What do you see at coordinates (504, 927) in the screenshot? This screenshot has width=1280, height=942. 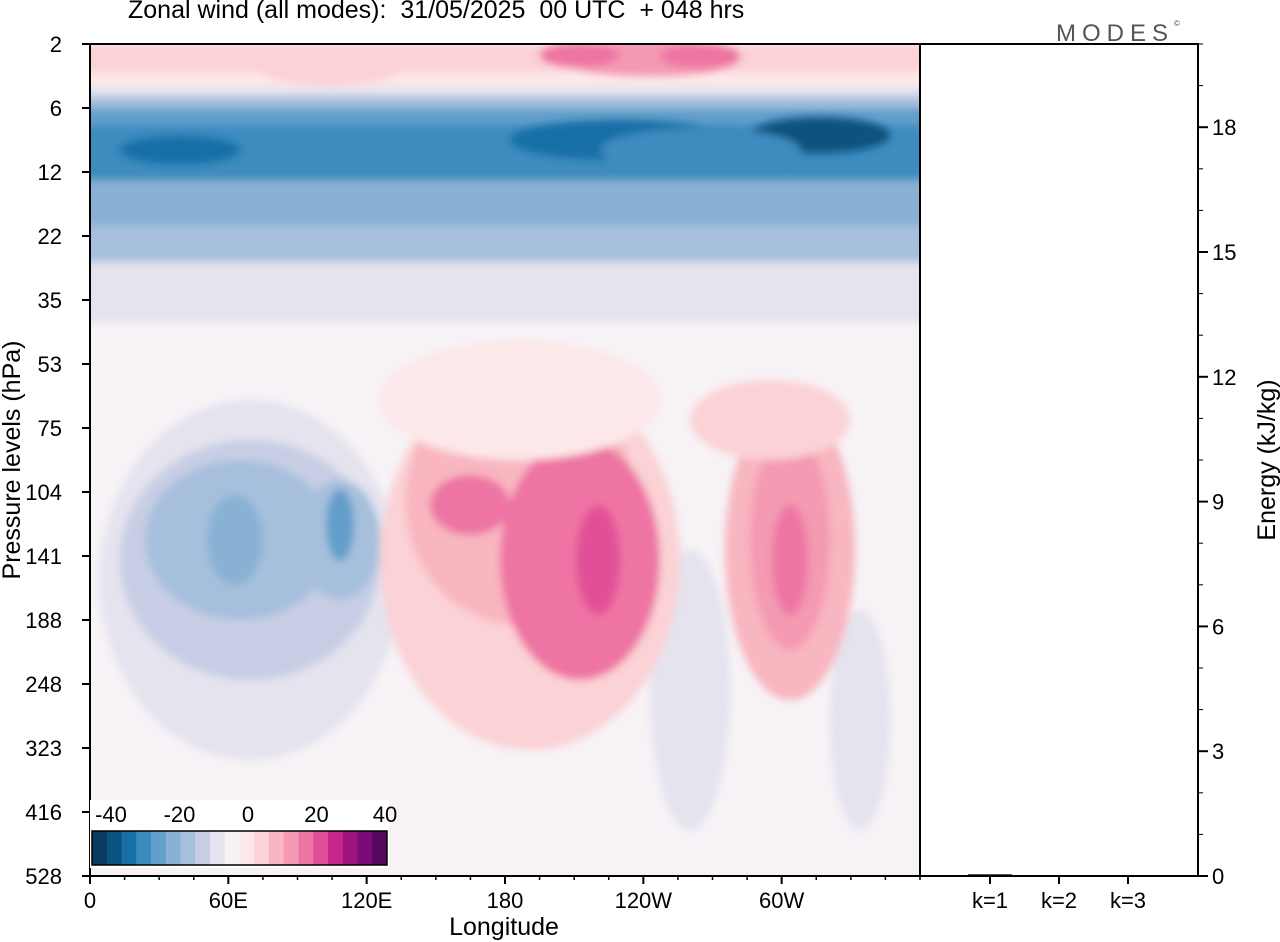 I see `x-axis-label: Longitude` at bounding box center [504, 927].